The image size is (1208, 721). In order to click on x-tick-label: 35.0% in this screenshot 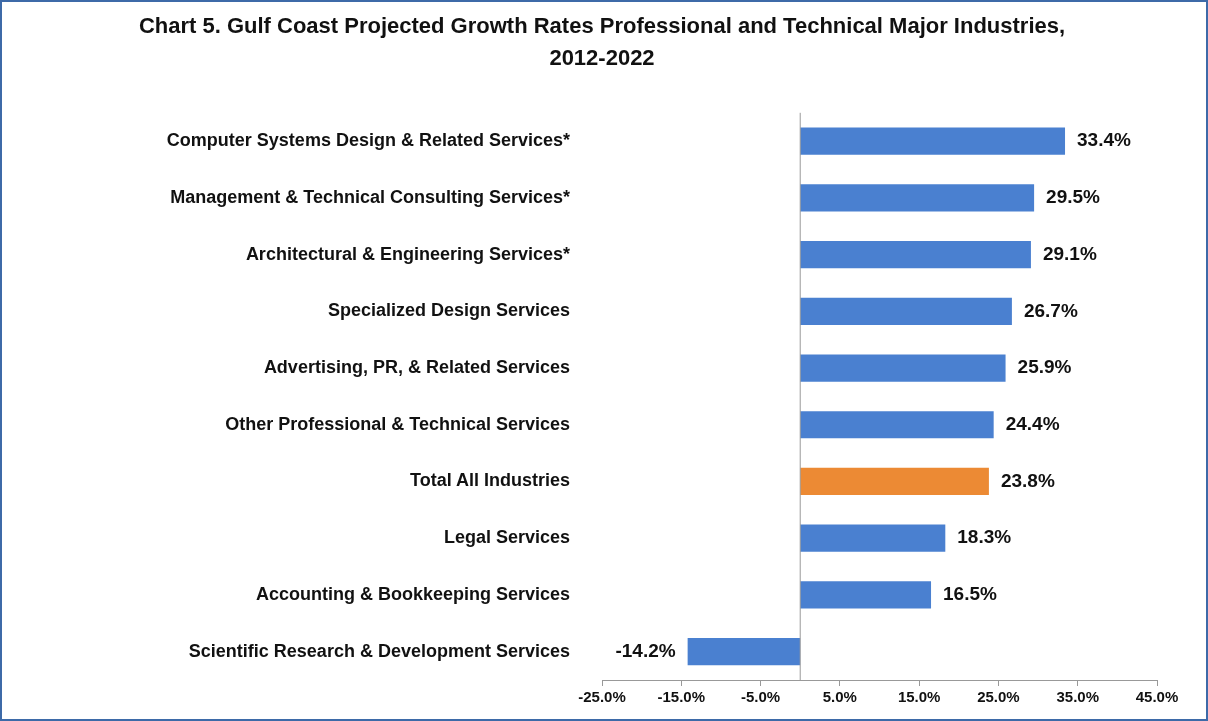, I will do `click(1077, 697)`.